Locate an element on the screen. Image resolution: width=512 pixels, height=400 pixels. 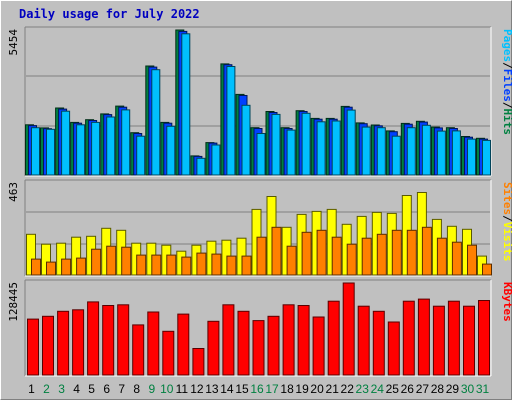
x-tick-label-6: 6 is located at coordinates (106, 389).